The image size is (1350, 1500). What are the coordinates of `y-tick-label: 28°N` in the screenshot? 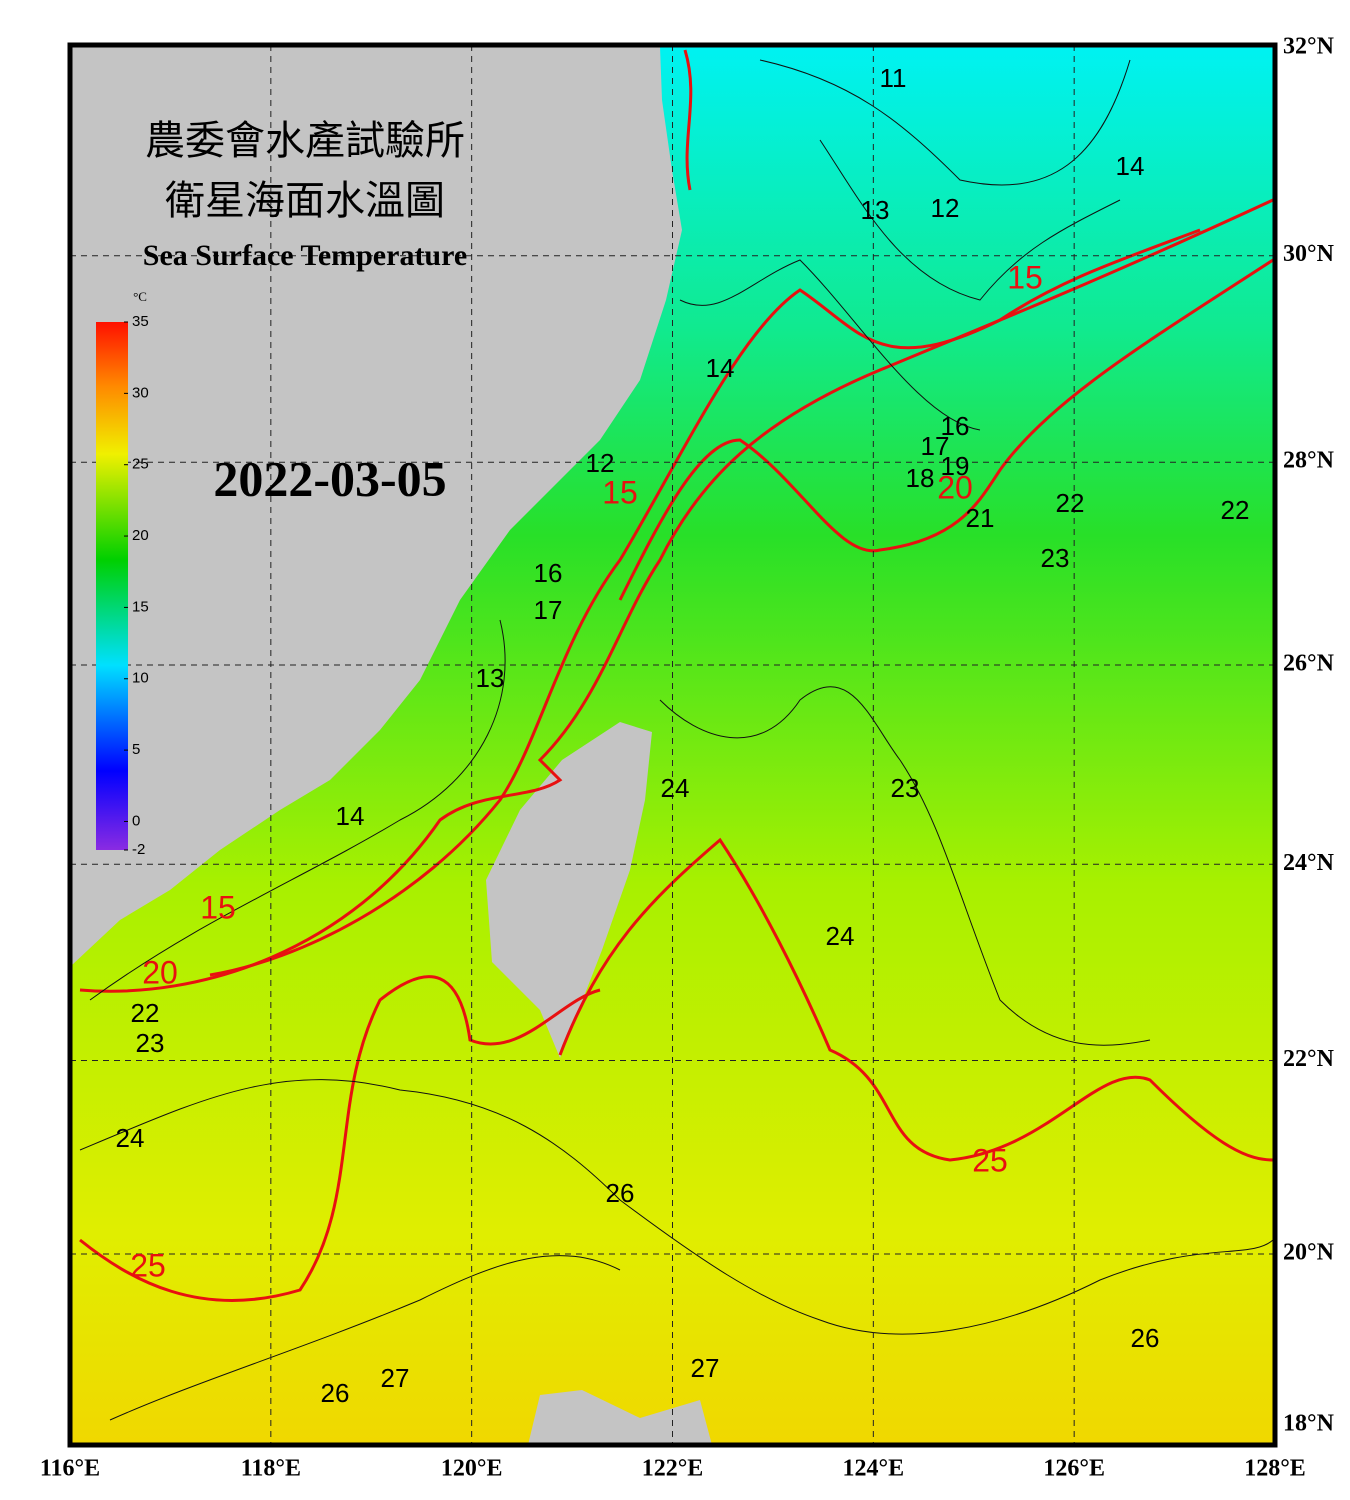 It's located at (1309, 461).